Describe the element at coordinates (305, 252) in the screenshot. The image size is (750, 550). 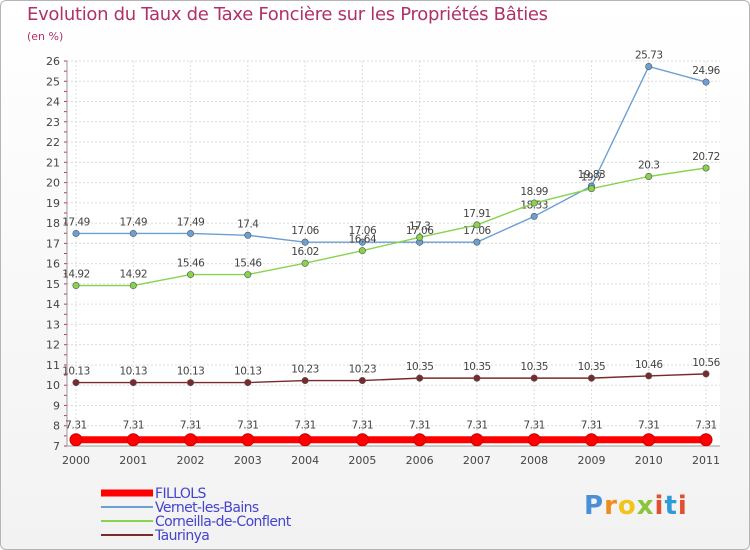
I see `data-label: 16.02` at that location.